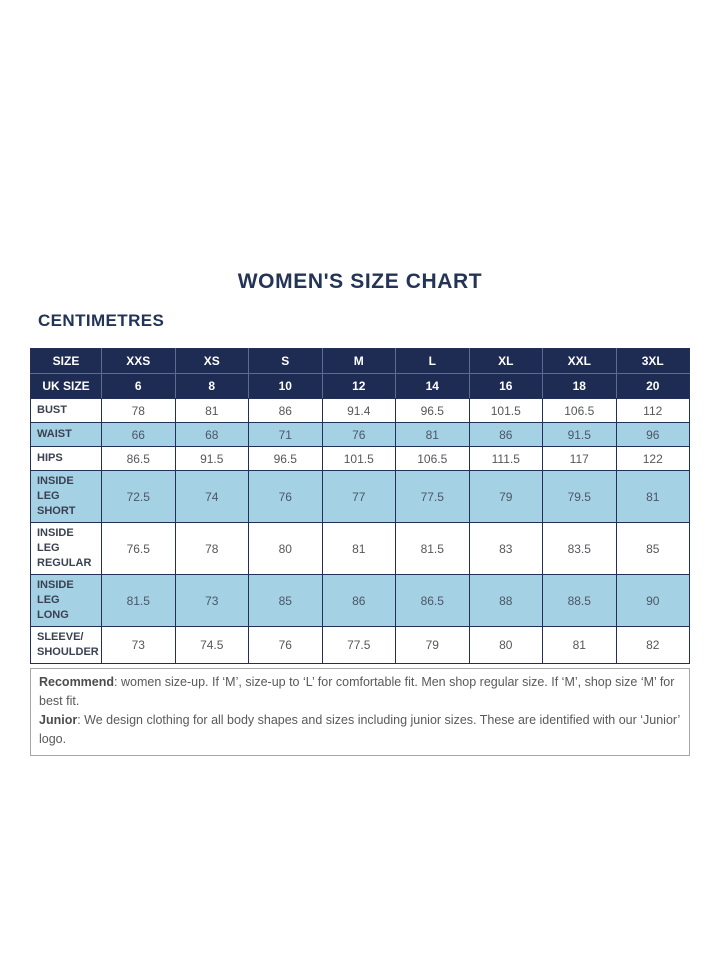 Image resolution: width=720 pixels, height=960 pixels. I want to click on measurement-value: 66, so click(138, 434).